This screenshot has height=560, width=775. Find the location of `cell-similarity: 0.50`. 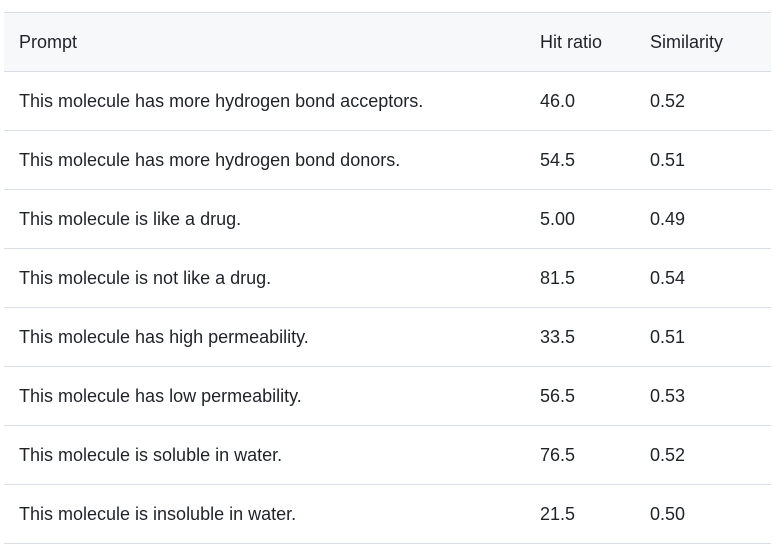

cell-similarity: 0.50 is located at coordinates (704, 514).